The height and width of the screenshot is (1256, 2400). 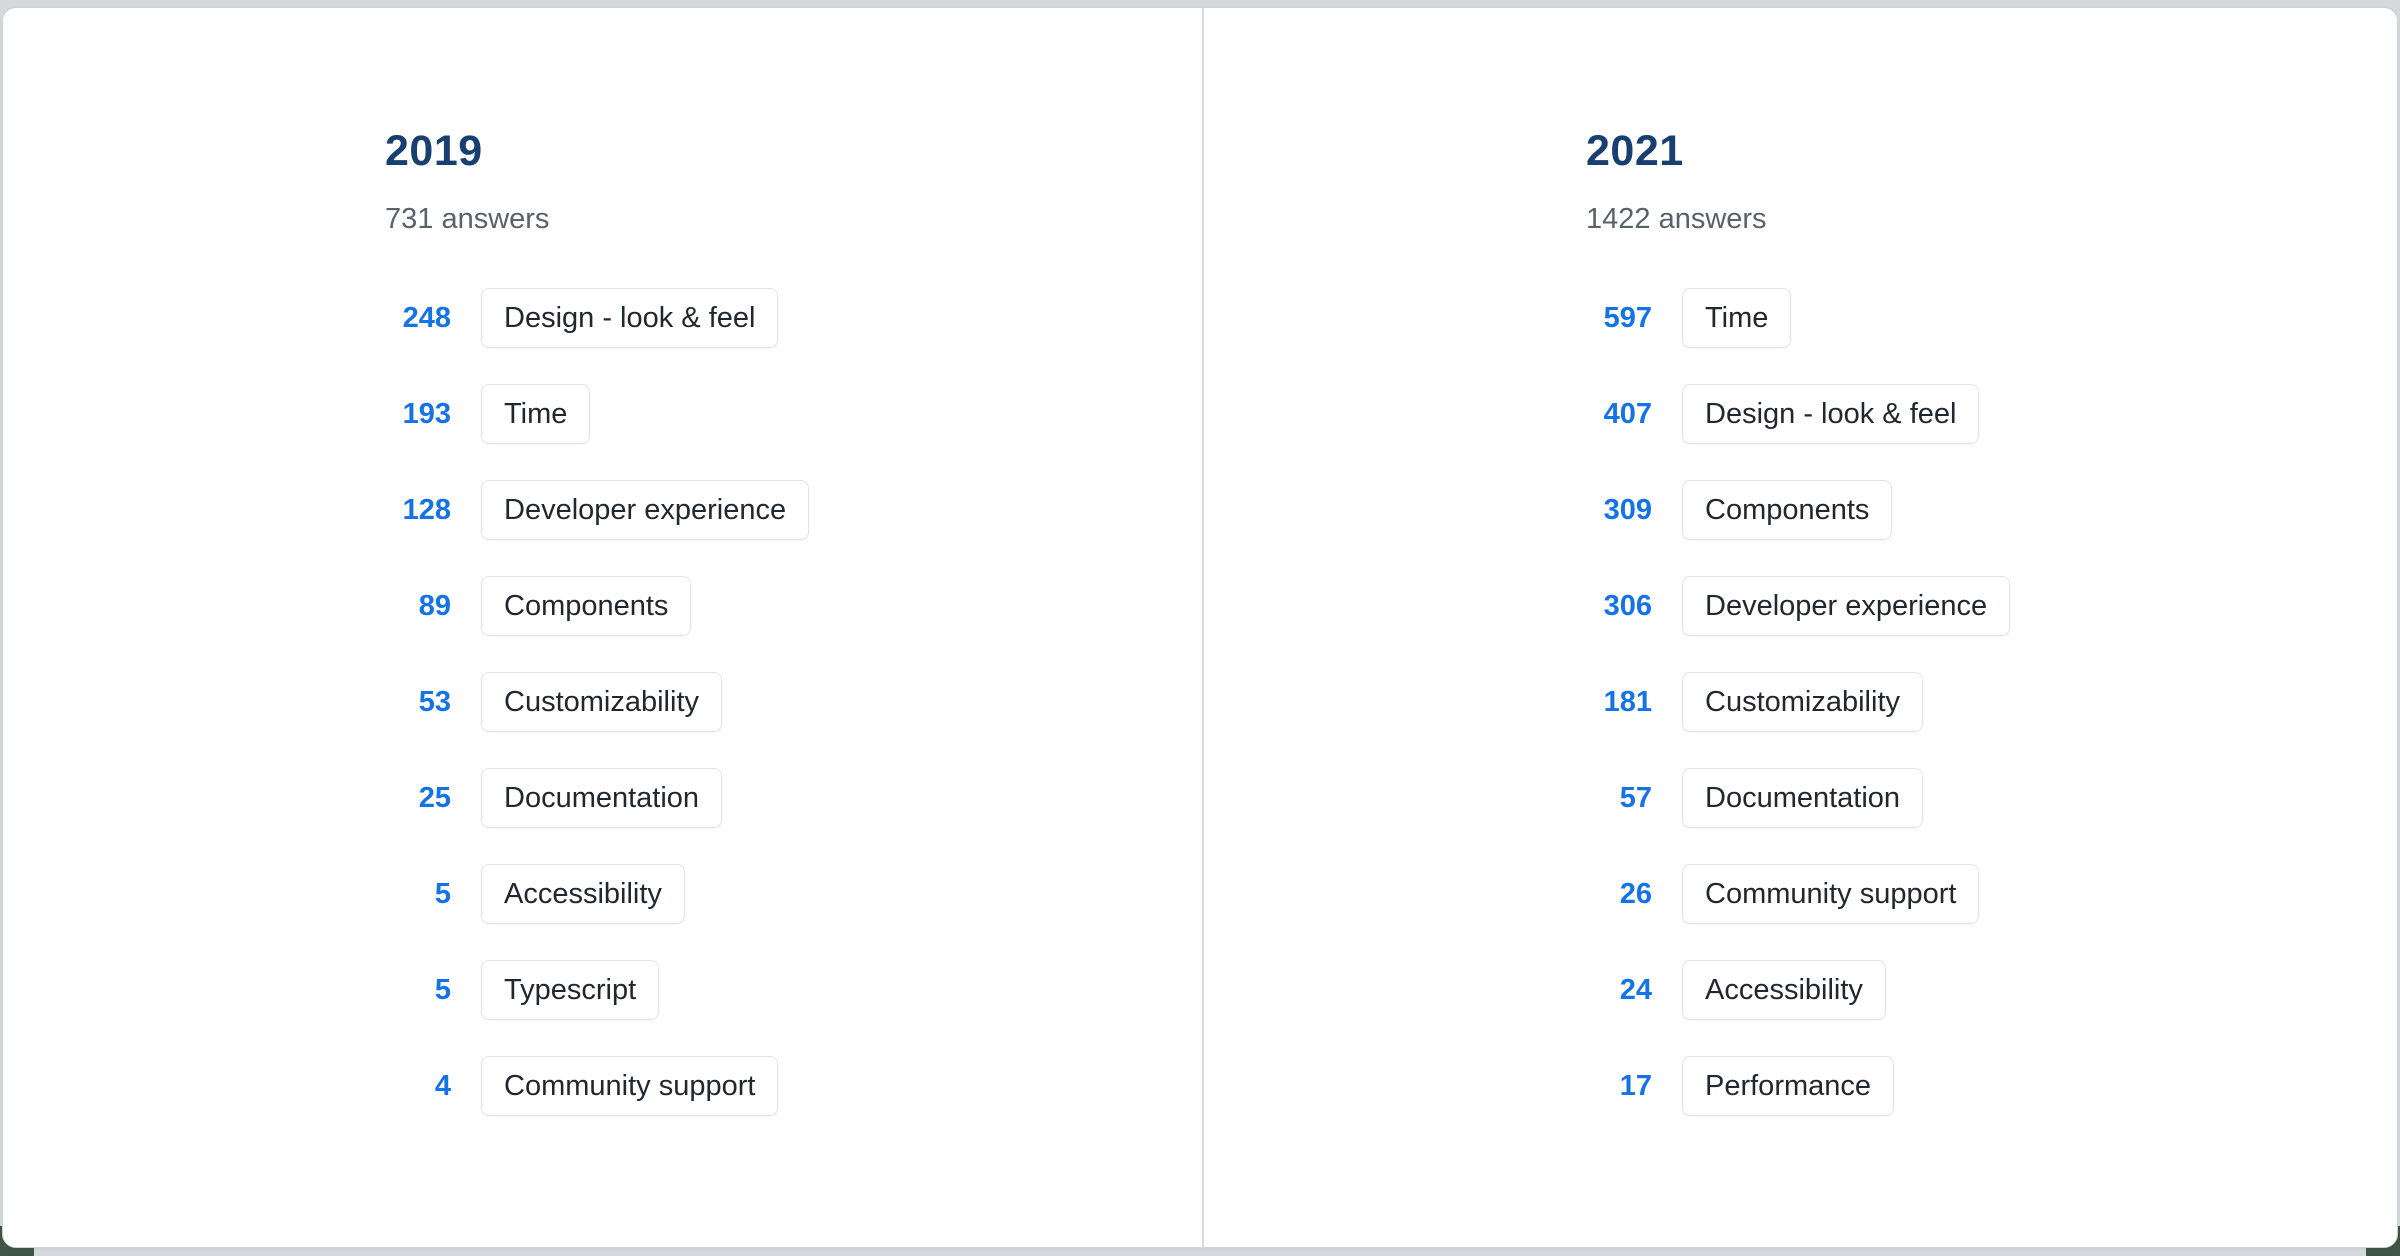 What do you see at coordinates (1627, 605) in the screenshot?
I see `vote-count: 306` at bounding box center [1627, 605].